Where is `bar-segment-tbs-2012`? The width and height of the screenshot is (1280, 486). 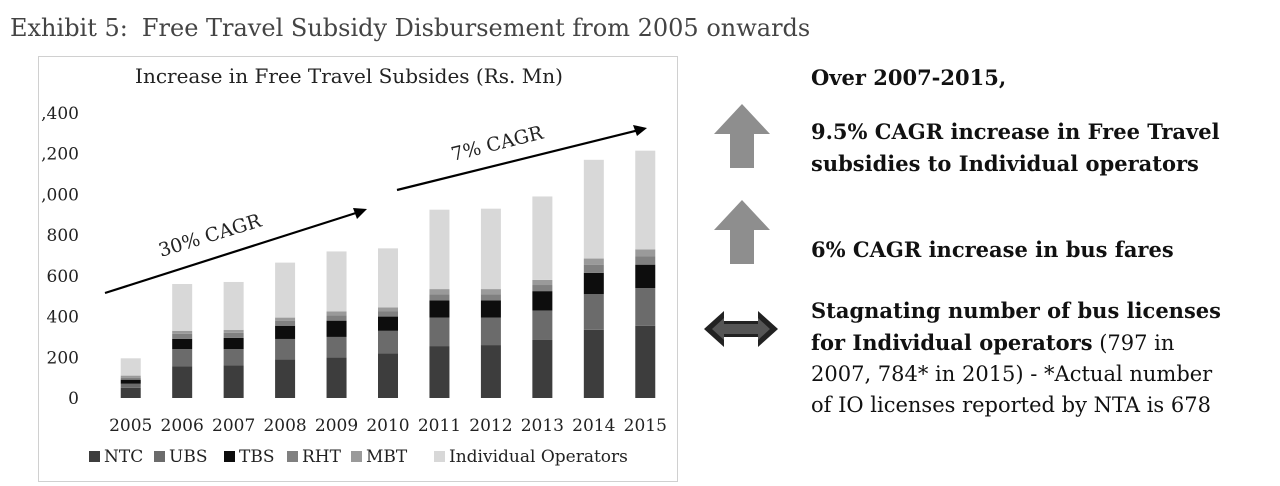 bar-segment-tbs-2012 is located at coordinates (490, 309).